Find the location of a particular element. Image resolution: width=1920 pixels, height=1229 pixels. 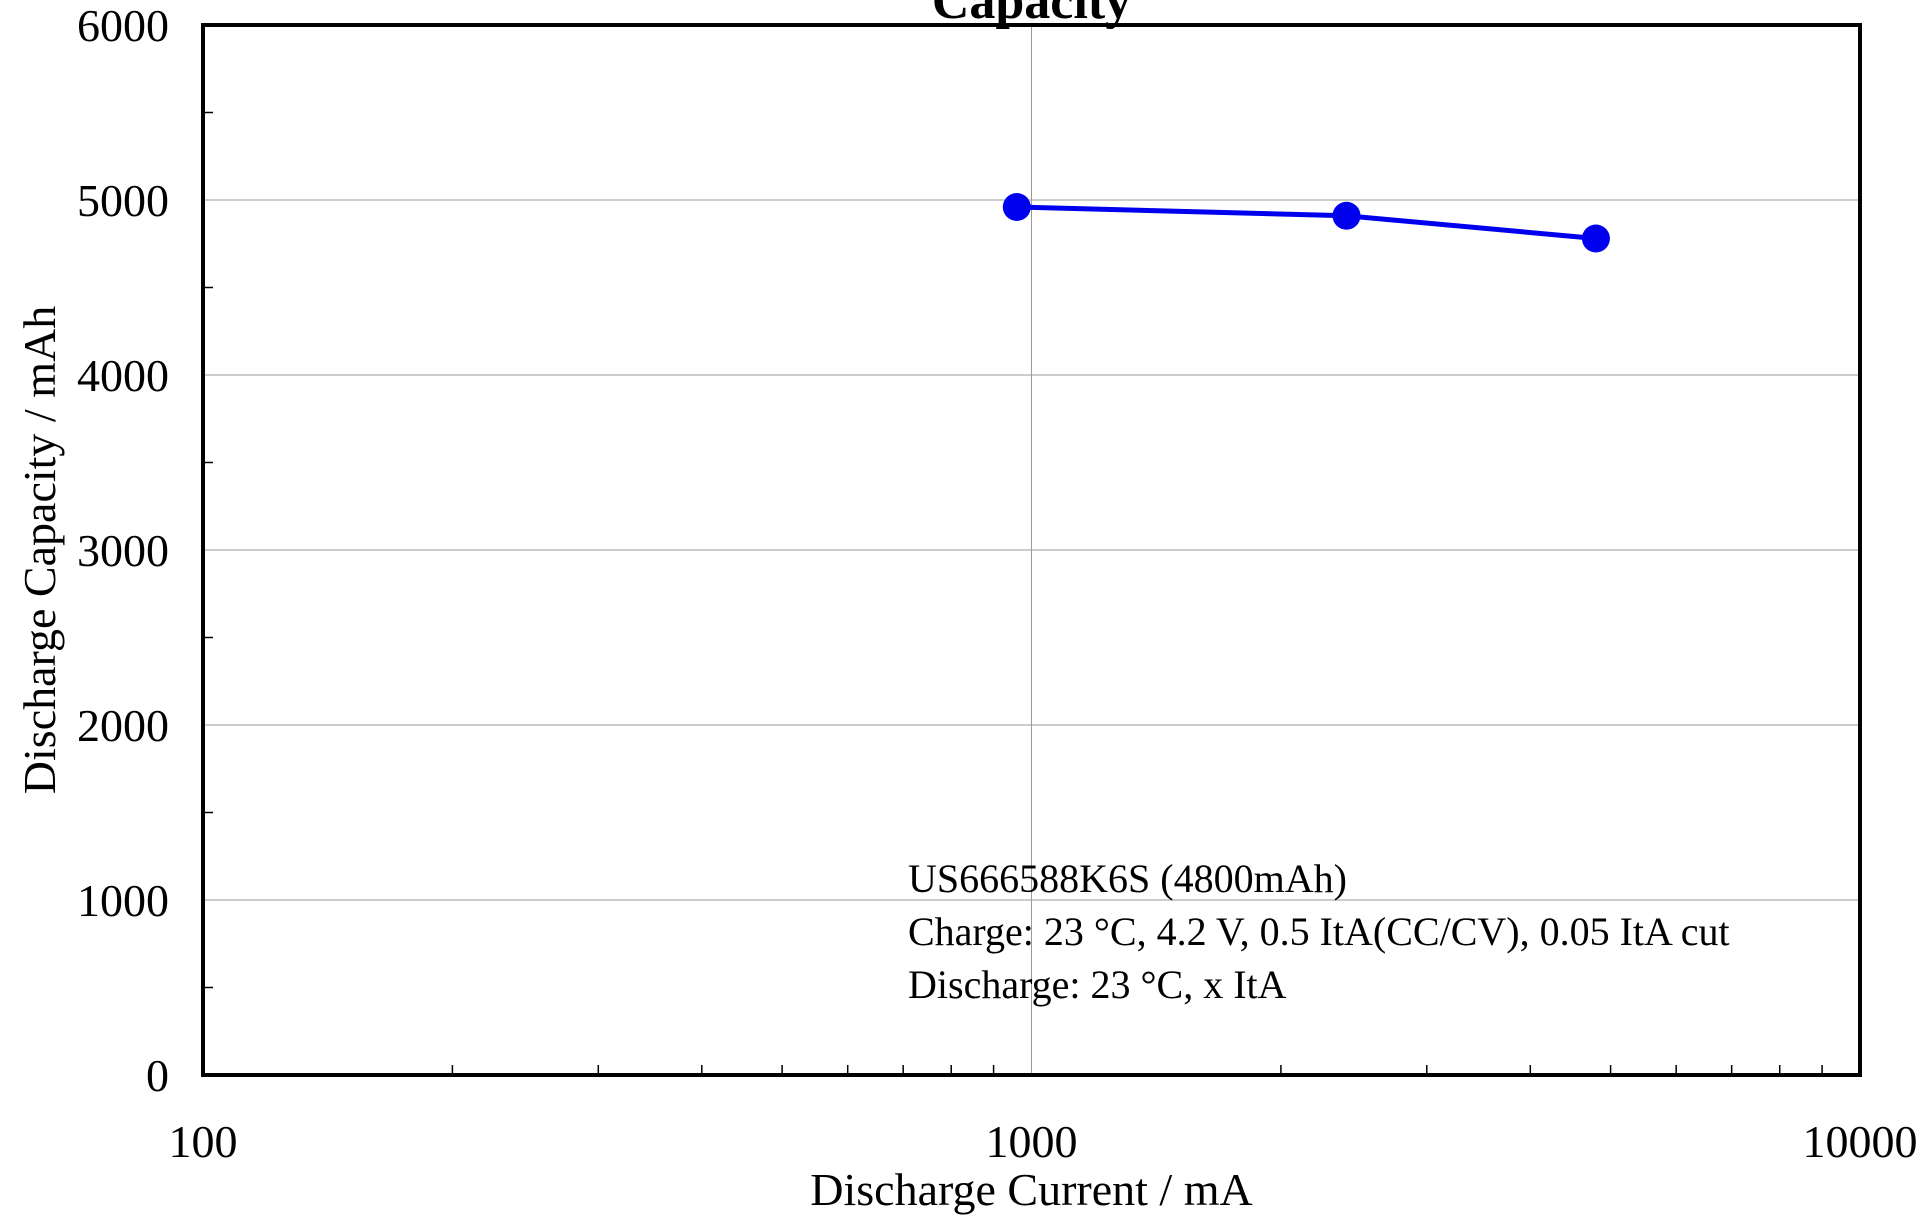

y-tick-label: 3000 is located at coordinates (123, 550).